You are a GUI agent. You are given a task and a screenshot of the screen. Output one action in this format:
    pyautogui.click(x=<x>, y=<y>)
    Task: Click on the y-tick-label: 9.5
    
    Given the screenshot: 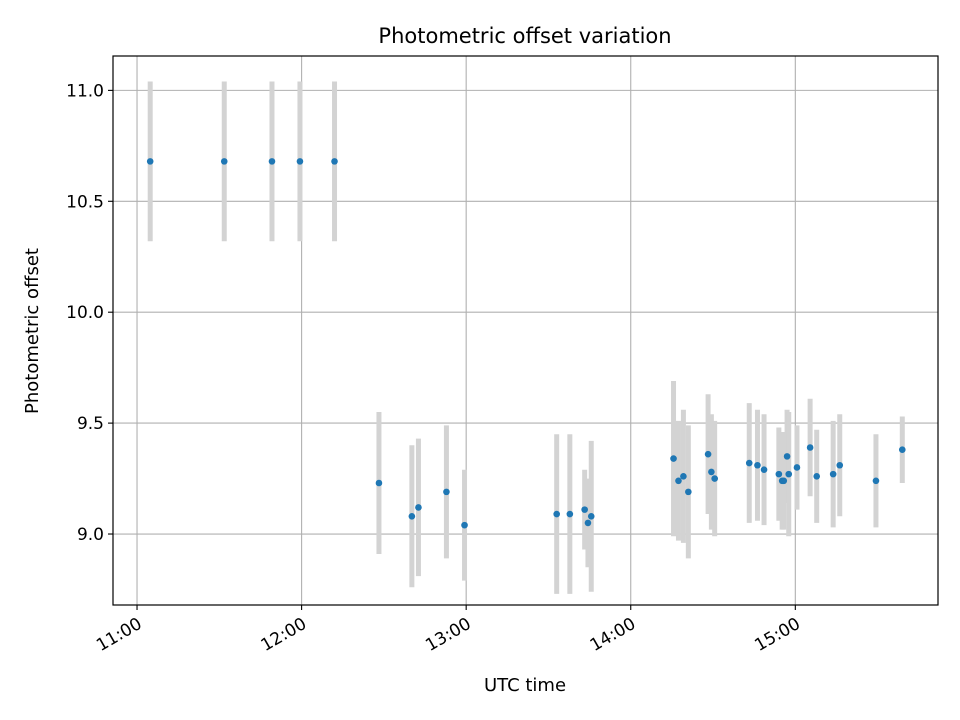 What is the action you would take?
    pyautogui.click(x=90, y=424)
    